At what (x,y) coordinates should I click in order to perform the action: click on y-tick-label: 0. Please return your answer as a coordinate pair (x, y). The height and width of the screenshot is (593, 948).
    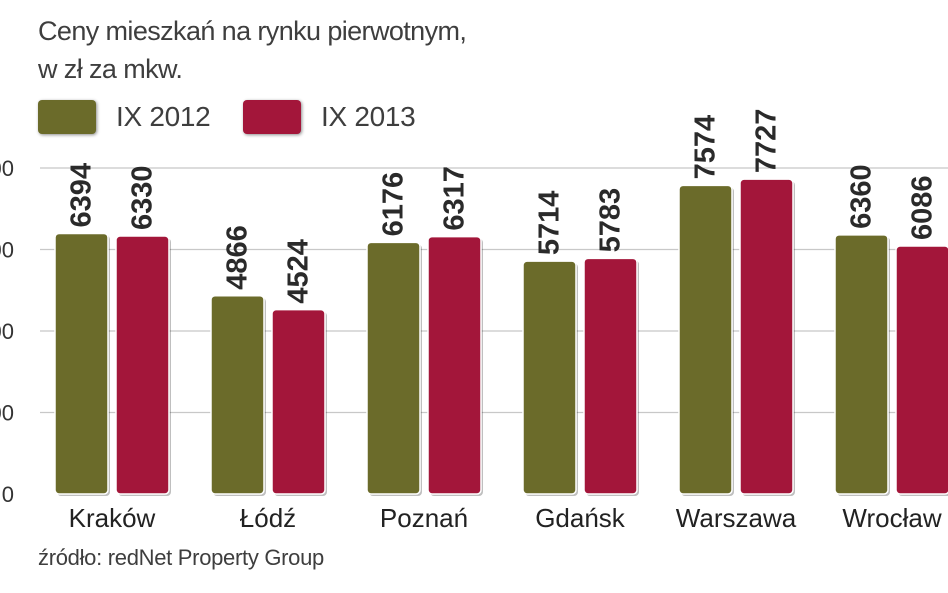
    Looking at the image, I should click on (8, 494).